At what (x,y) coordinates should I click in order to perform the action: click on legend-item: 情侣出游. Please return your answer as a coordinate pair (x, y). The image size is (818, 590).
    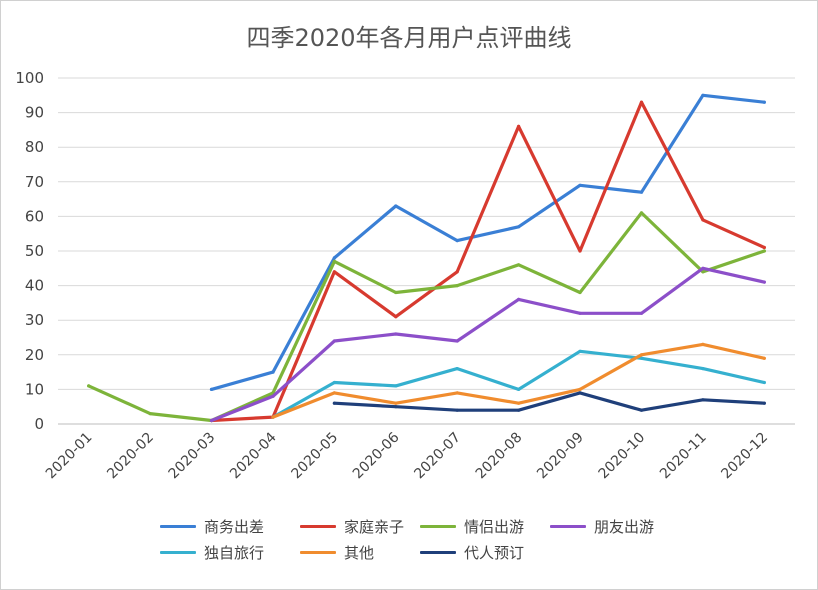
    Looking at the image, I should click on (472, 526).